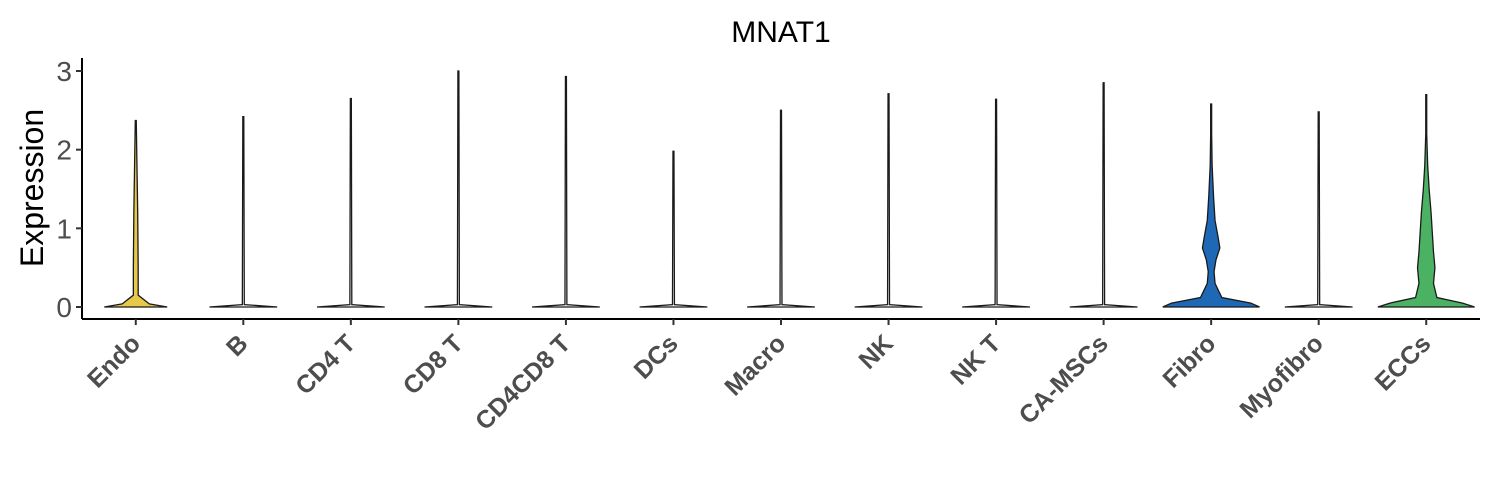 This screenshot has height=500, width=1500. What do you see at coordinates (114, 361) in the screenshot?
I see `x-tick-label: Endo` at bounding box center [114, 361].